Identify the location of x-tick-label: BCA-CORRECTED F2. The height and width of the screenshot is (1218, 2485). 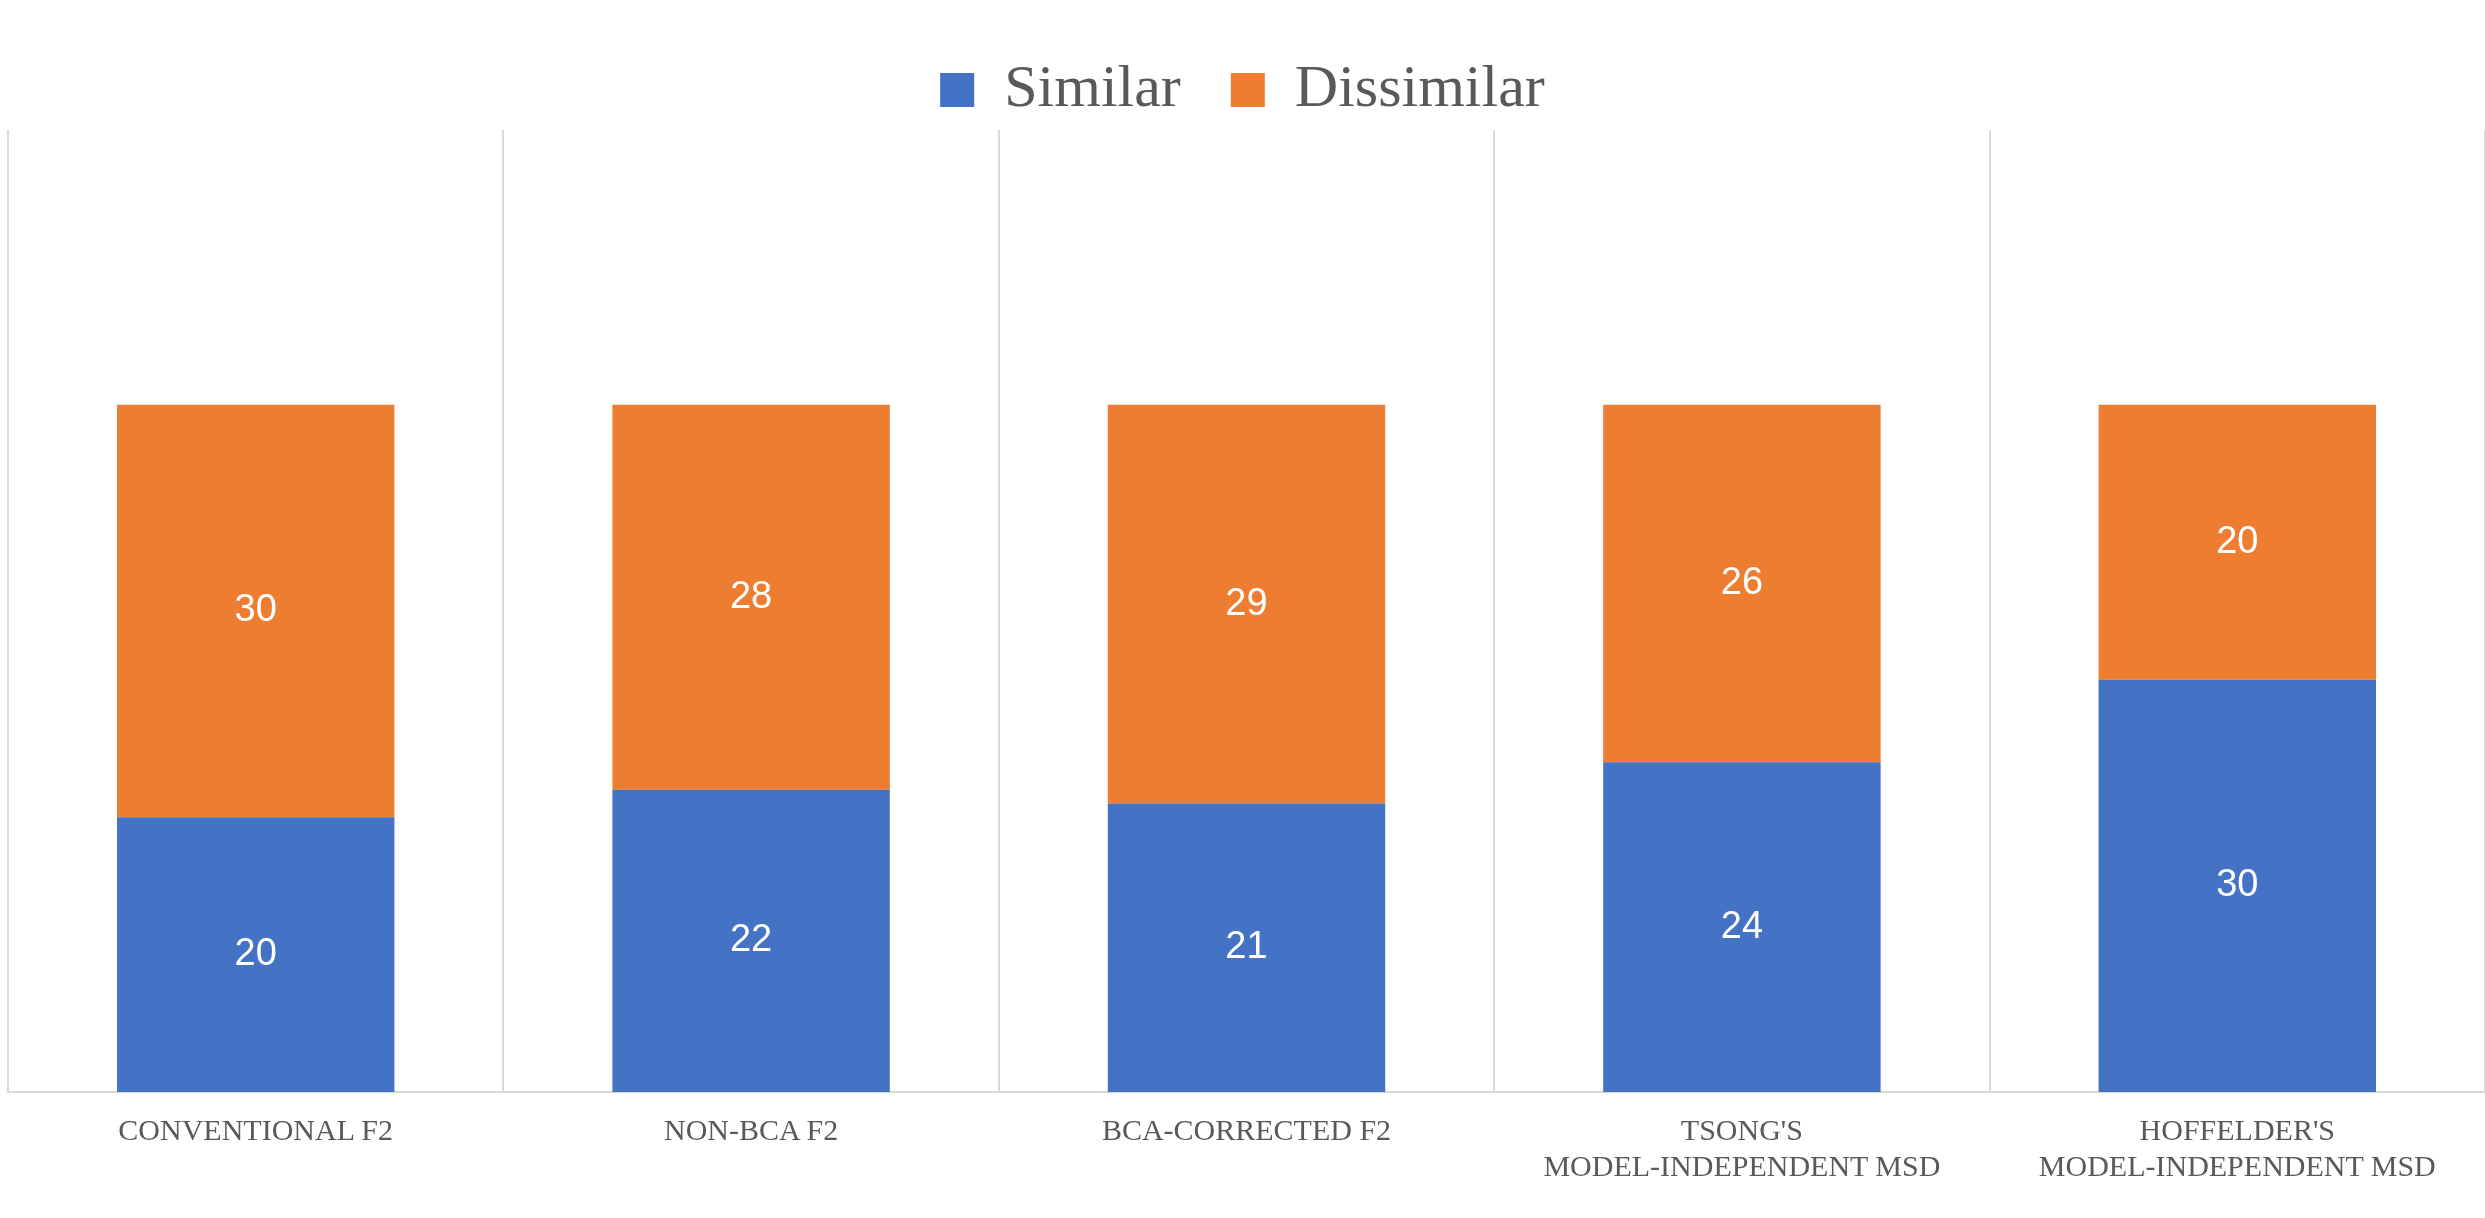
(1246, 1129).